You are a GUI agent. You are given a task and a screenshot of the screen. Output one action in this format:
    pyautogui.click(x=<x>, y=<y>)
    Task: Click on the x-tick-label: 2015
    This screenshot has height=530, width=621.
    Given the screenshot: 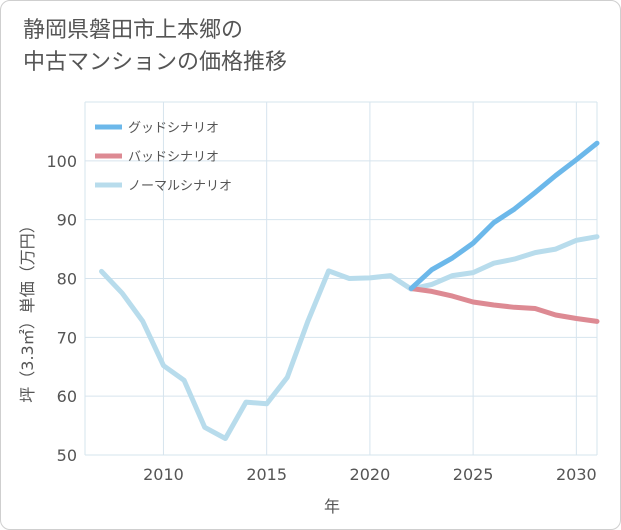 What is the action you would take?
    pyautogui.click(x=266, y=474)
    